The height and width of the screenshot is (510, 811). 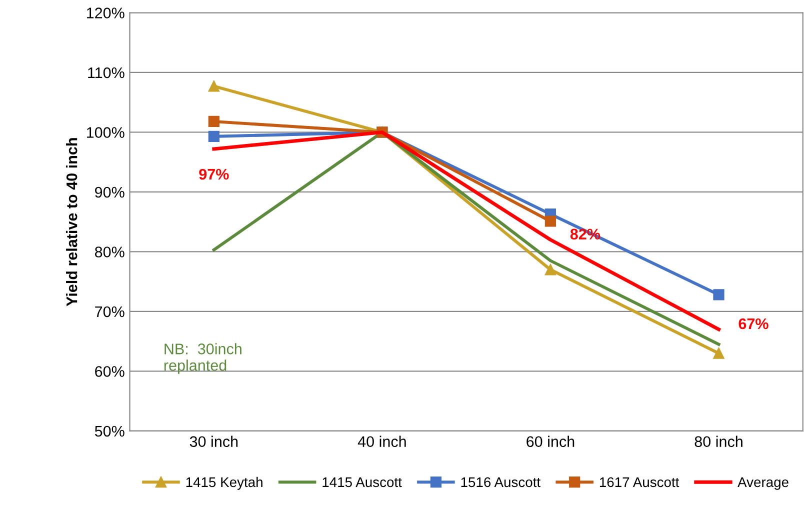 What do you see at coordinates (382, 442) in the screenshot?
I see `x-tick-label: 40 inch` at bounding box center [382, 442].